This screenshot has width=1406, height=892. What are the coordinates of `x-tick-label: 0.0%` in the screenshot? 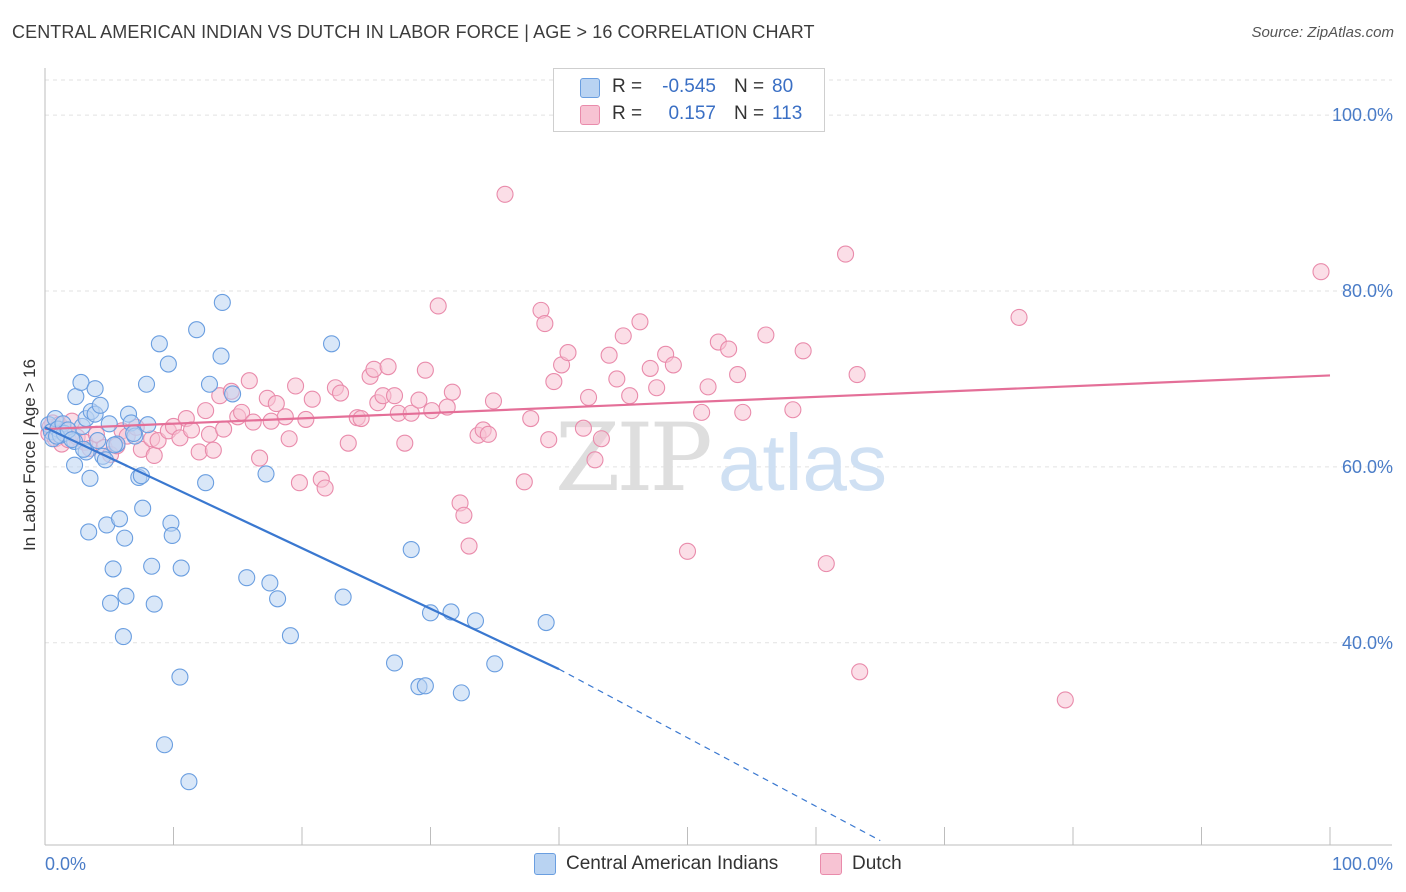 It's located at (65, 864).